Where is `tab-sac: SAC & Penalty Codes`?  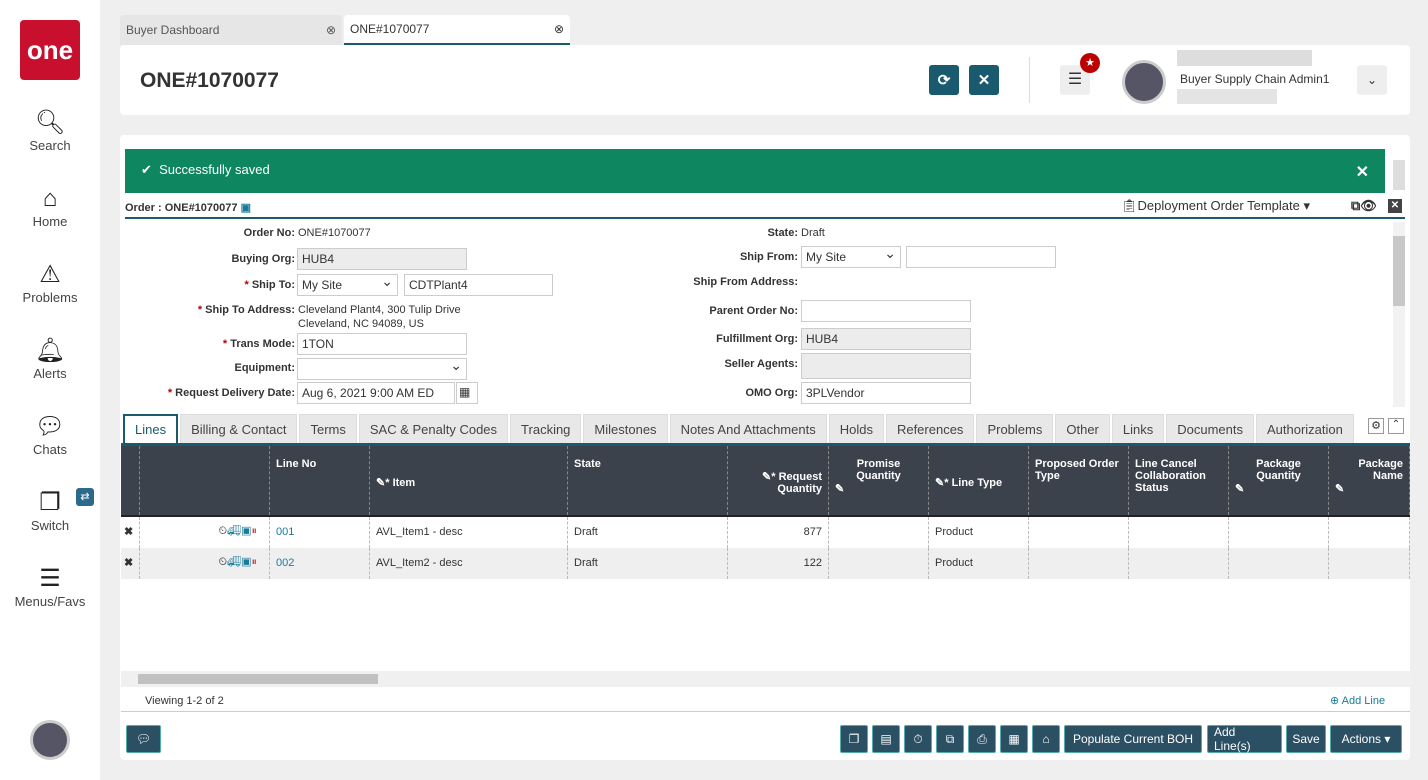 tab-sac: SAC & Penalty Codes is located at coordinates (433, 428).